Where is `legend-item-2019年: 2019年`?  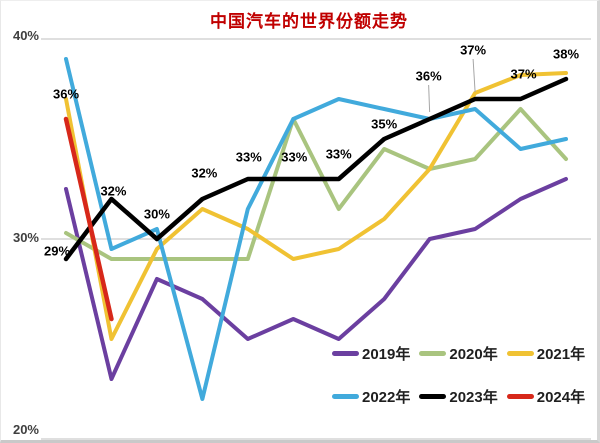 legend-item-2019年: 2019年 is located at coordinates (371, 353).